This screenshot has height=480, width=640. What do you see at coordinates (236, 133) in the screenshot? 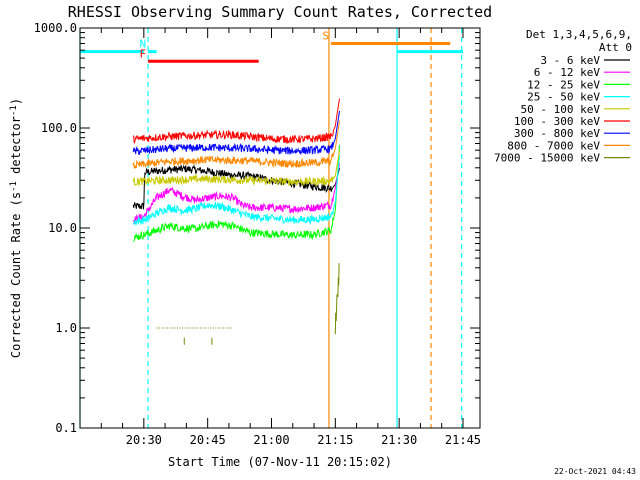
I see `series-line-300-800kev` at bounding box center [236, 133].